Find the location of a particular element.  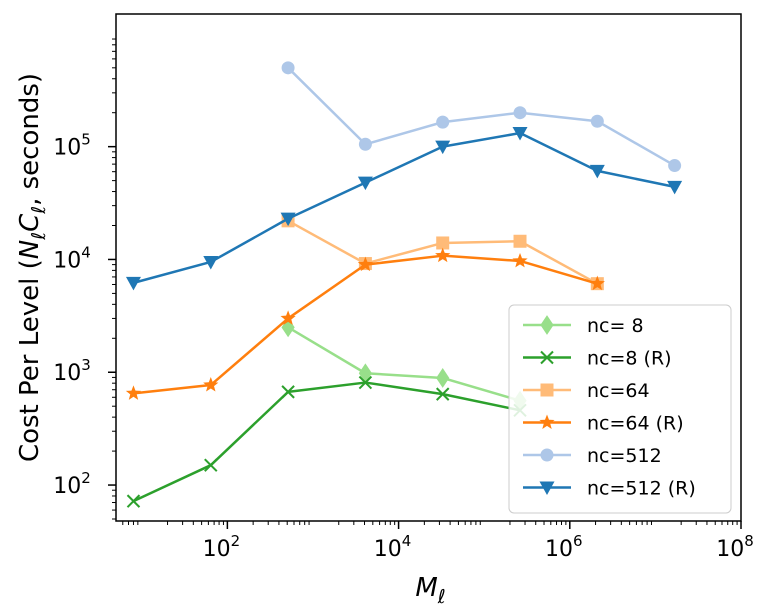

legend-item-2: nc=64 is located at coordinates (586, 391).